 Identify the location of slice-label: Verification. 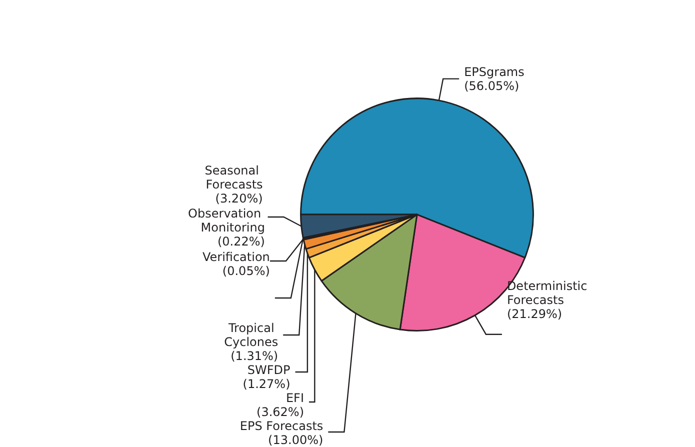
(236, 257).